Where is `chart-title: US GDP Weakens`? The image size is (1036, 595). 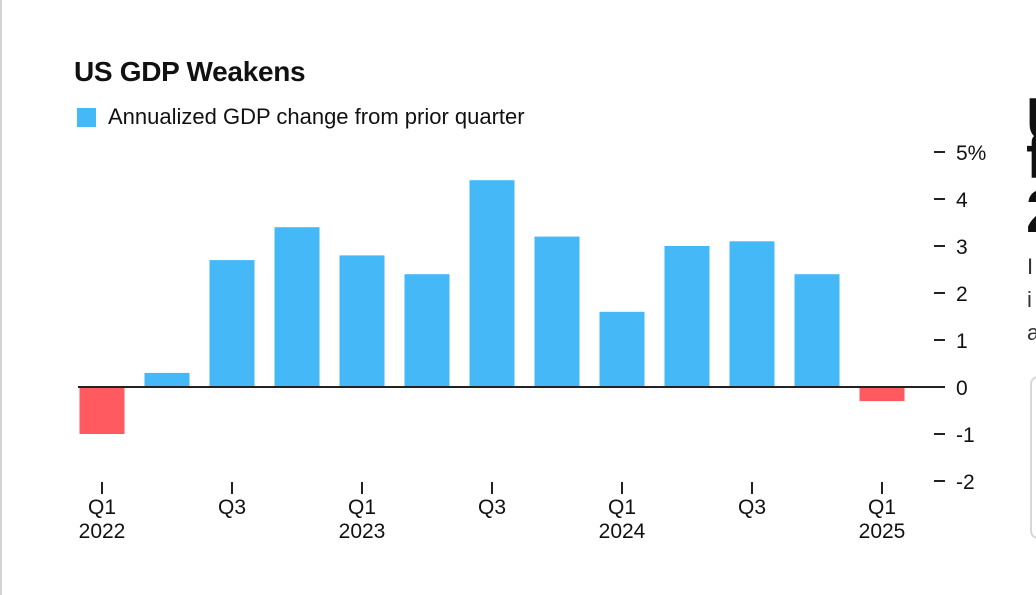
chart-title: US GDP Weakens is located at coordinates (190, 71).